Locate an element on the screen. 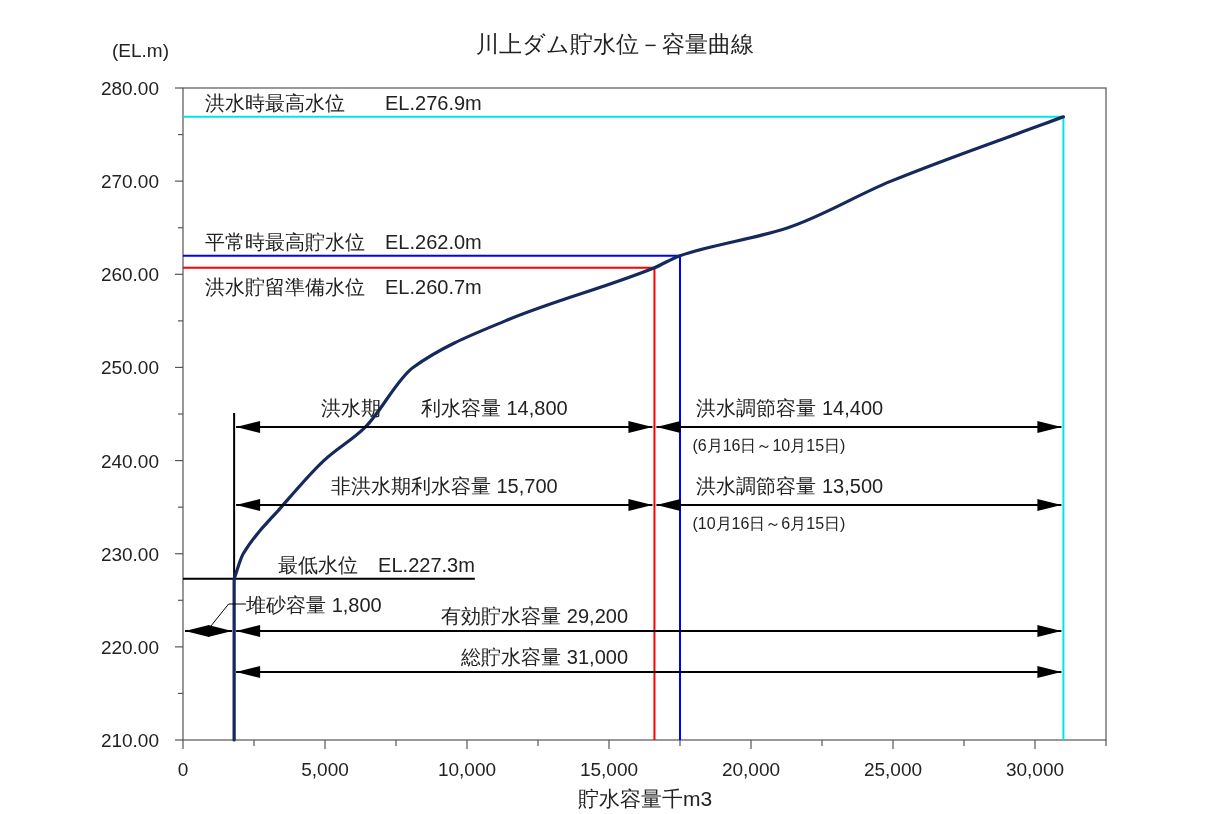 The width and height of the screenshot is (1231, 814). x-tick-label: 5,000 is located at coordinates (325, 769).